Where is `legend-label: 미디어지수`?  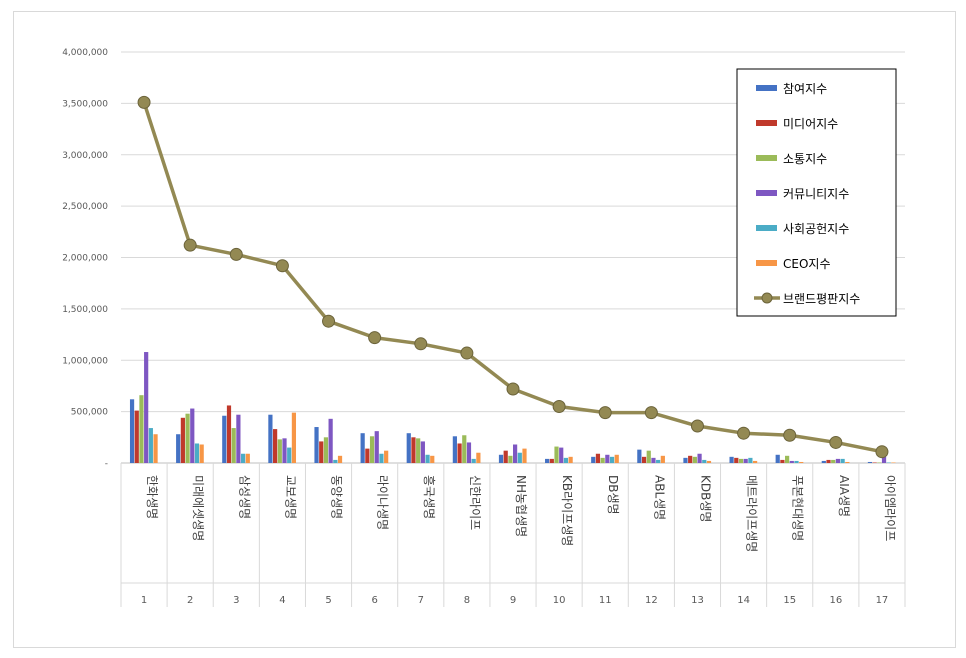 legend-label: 미디어지수 is located at coordinates (810, 124).